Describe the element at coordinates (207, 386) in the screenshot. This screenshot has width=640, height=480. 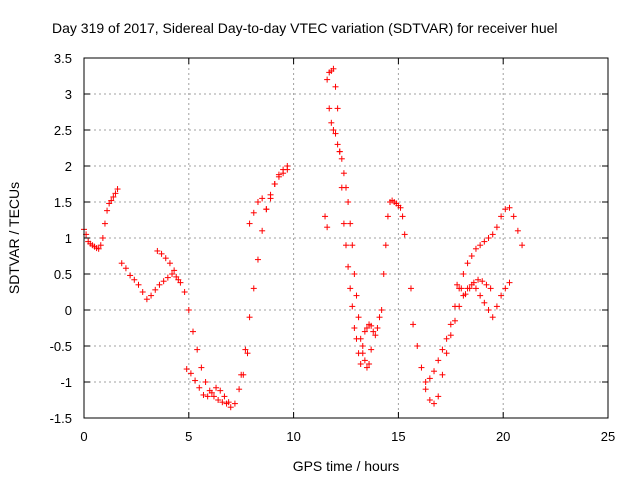
I see `series-s4` at that location.